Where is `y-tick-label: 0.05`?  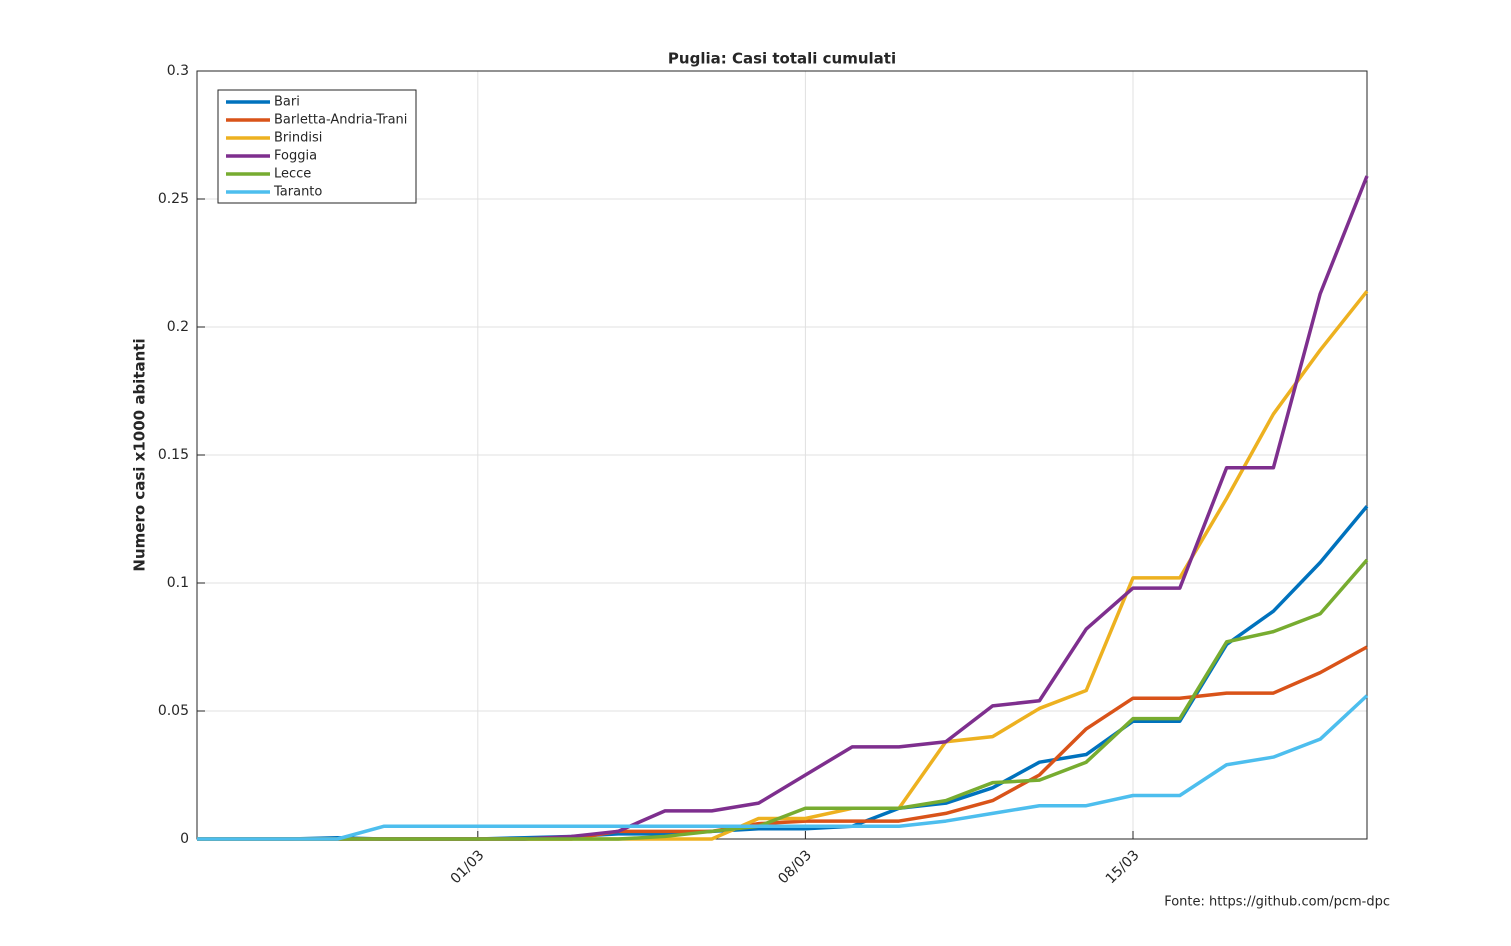 y-tick-label: 0.05 is located at coordinates (173, 711).